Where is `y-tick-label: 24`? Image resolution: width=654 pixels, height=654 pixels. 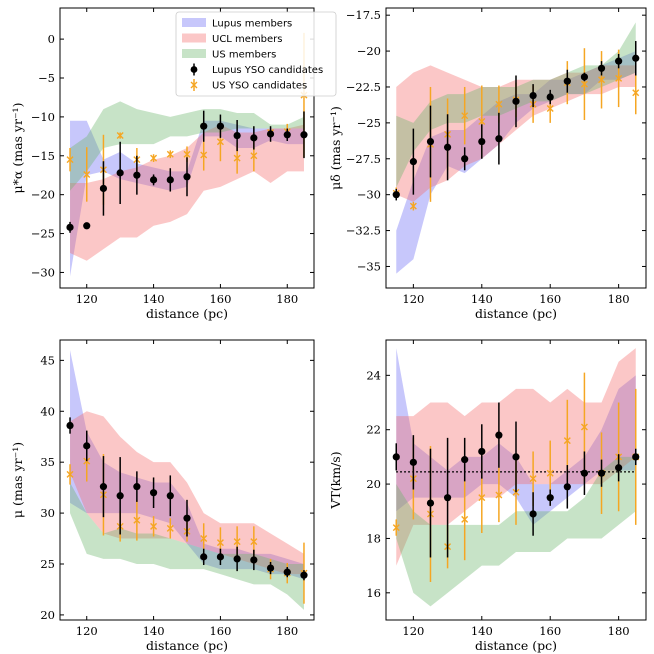 y-tick-label: 24 is located at coordinates (373, 375).